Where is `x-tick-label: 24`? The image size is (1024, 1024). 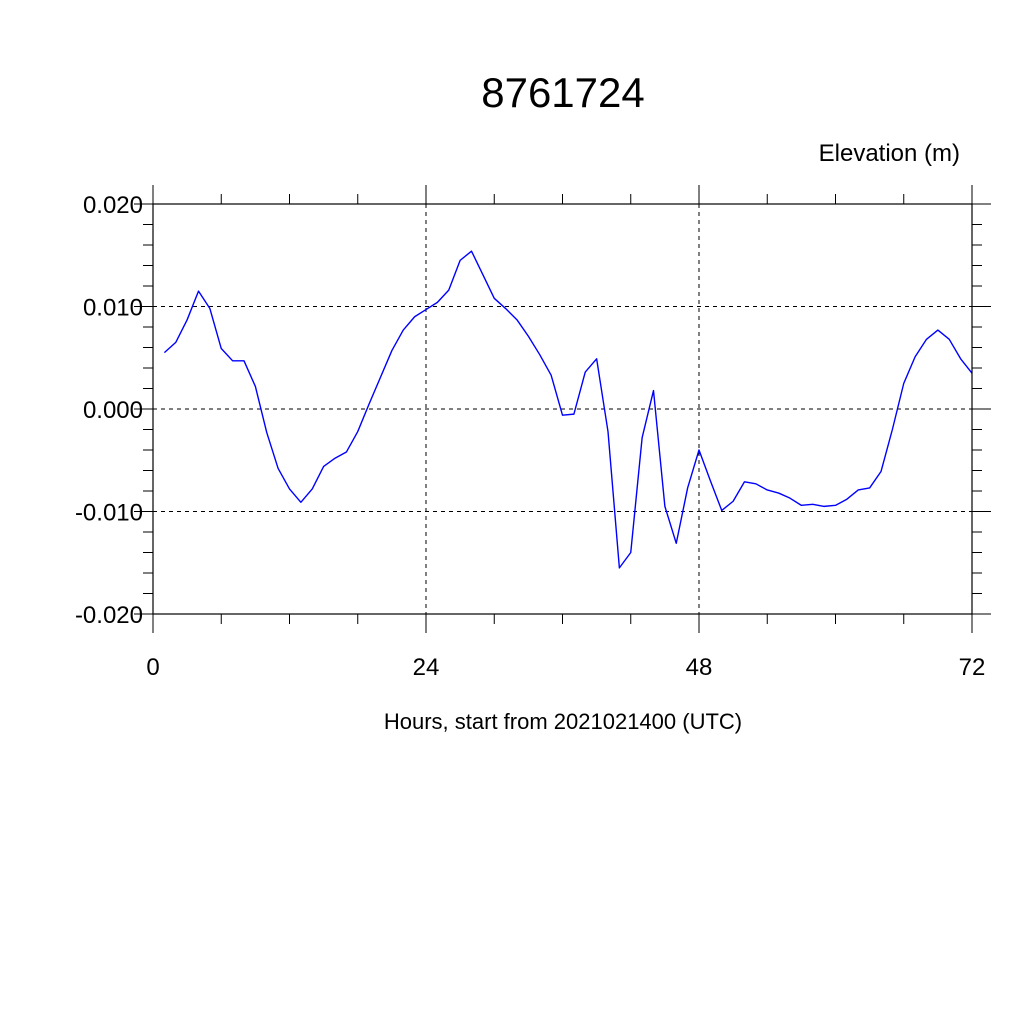 x-tick-label: 24 is located at coordinates (426, 667).